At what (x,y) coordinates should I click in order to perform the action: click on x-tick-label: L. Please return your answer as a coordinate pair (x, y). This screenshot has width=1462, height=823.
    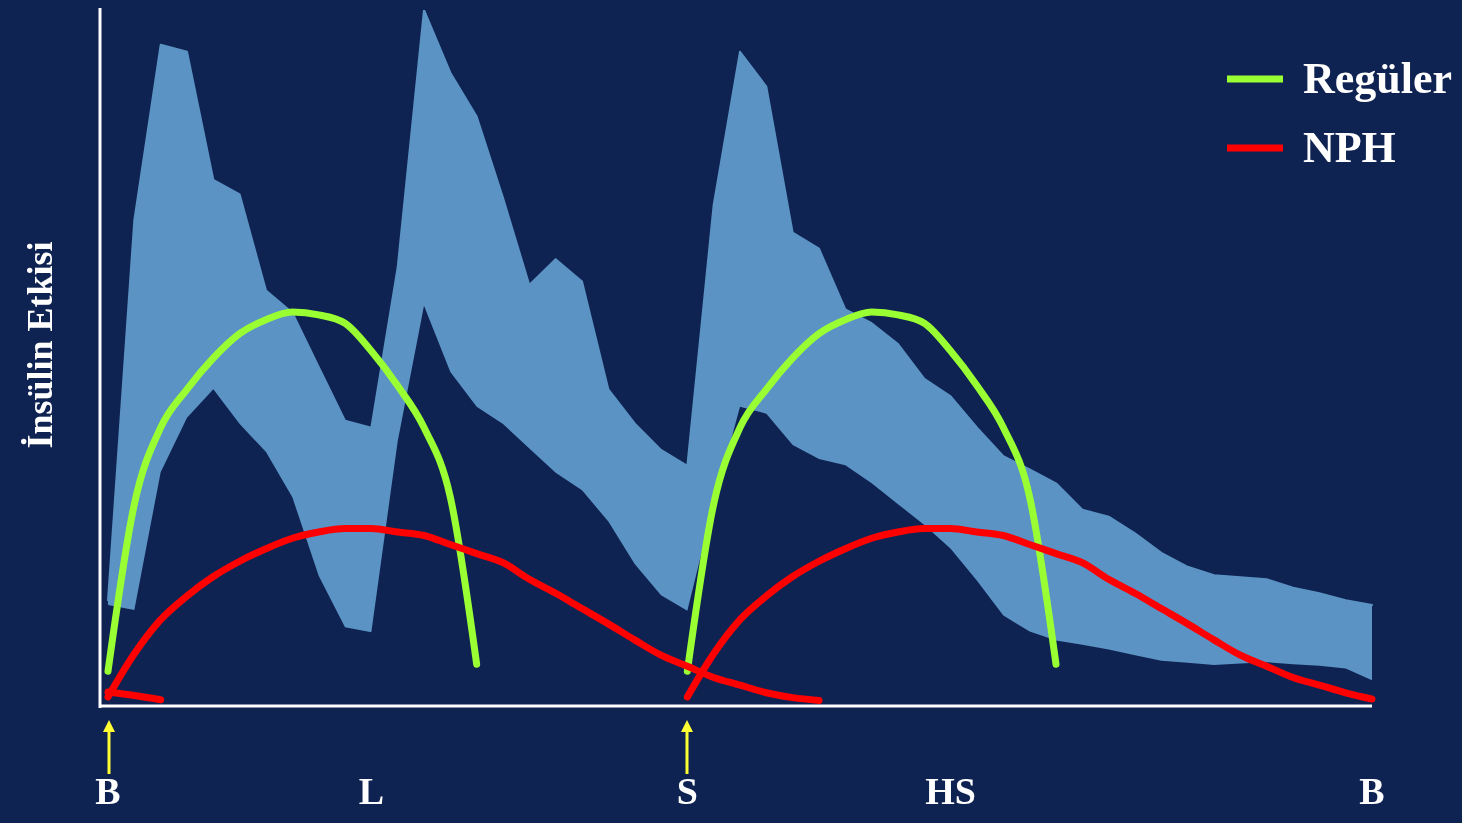
    Looking at the image, I should click on (371, 791).